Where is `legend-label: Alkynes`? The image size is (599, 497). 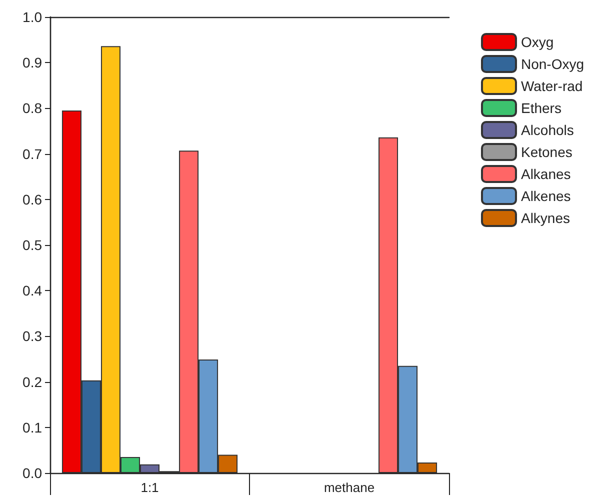
legend-label: Alkynes is located at coordinates (545, 218).